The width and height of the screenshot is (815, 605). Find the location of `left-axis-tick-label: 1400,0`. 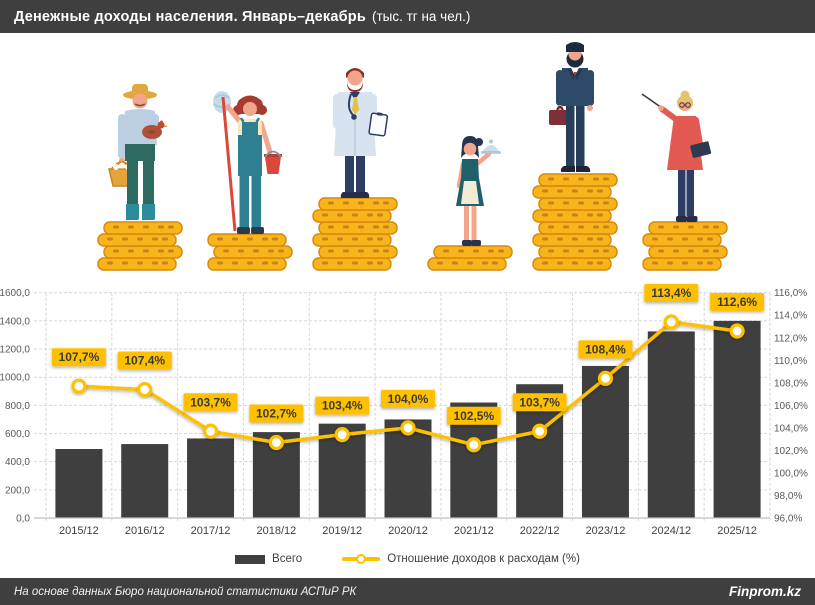

left-axis-tick-label: 1400,0 is located at coordinates (15, 321).